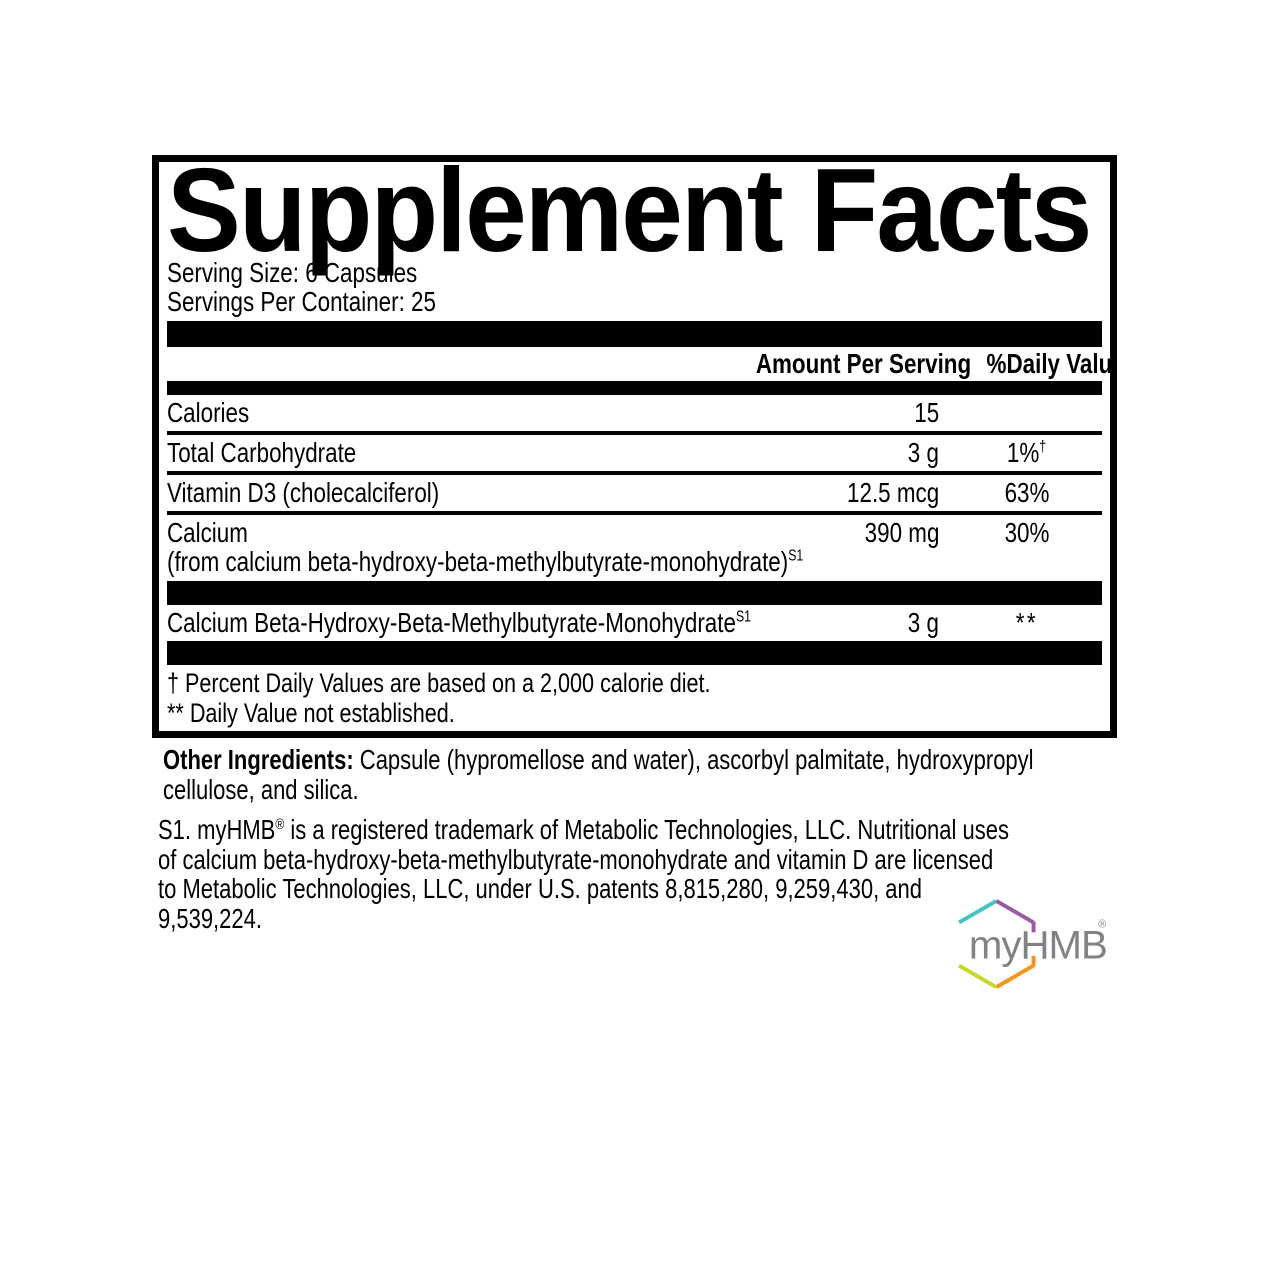  What do you see at coordinates (303, 492) in the screenshot?
I see `row-name: Vitamin D3 (cholecalciferol)` at bounding box center [303, 492].